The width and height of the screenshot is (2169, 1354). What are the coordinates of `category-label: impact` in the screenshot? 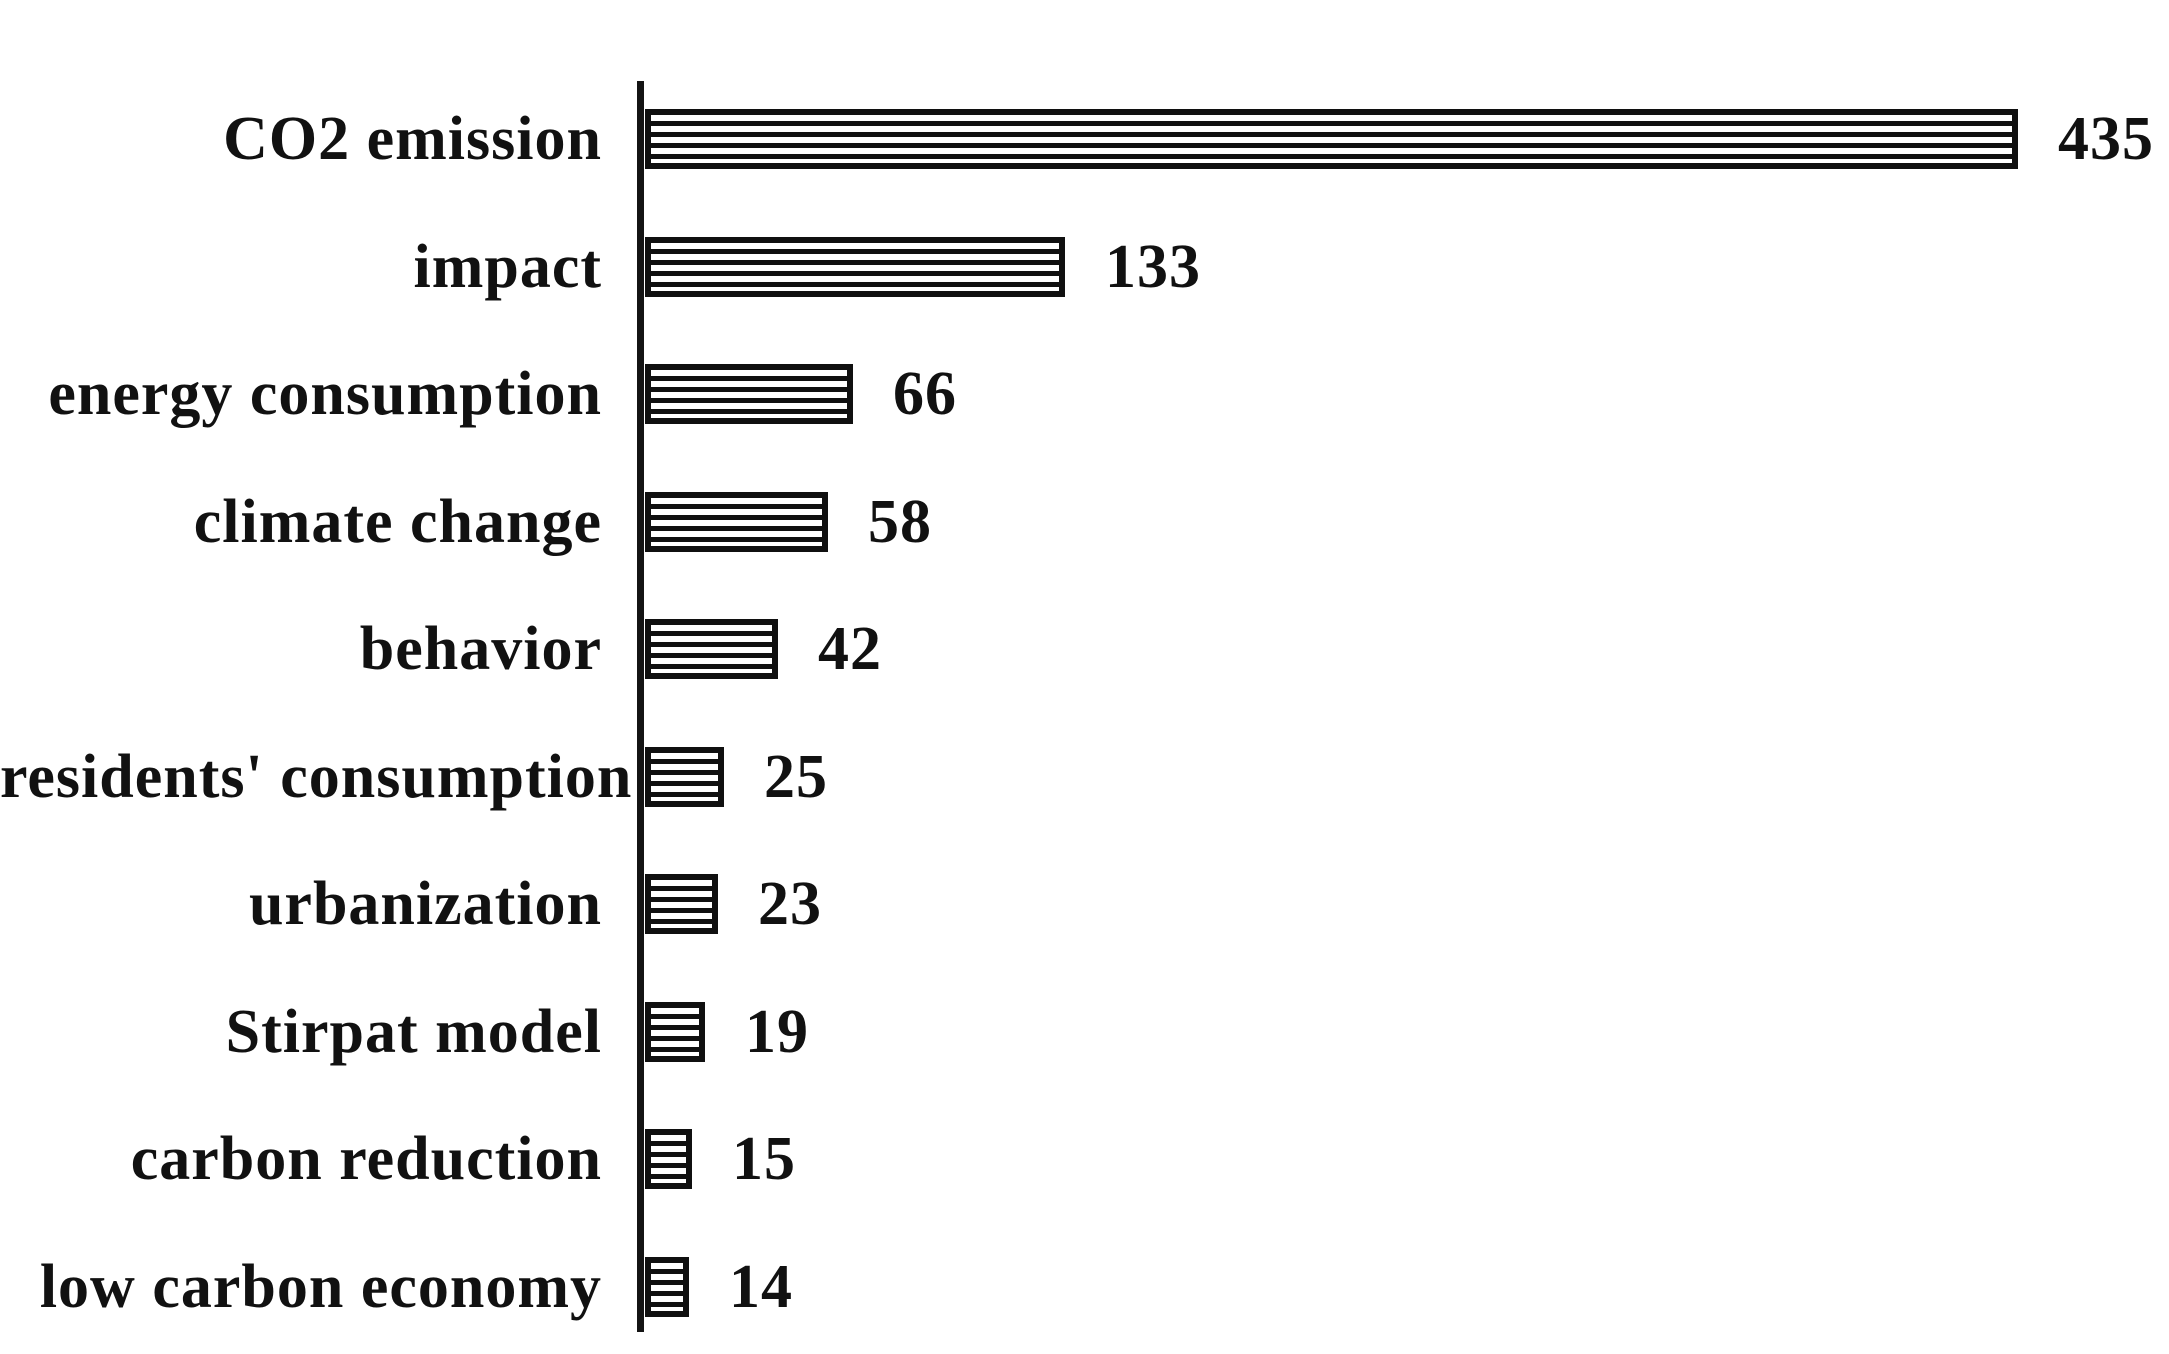 It's located at (507, 266).